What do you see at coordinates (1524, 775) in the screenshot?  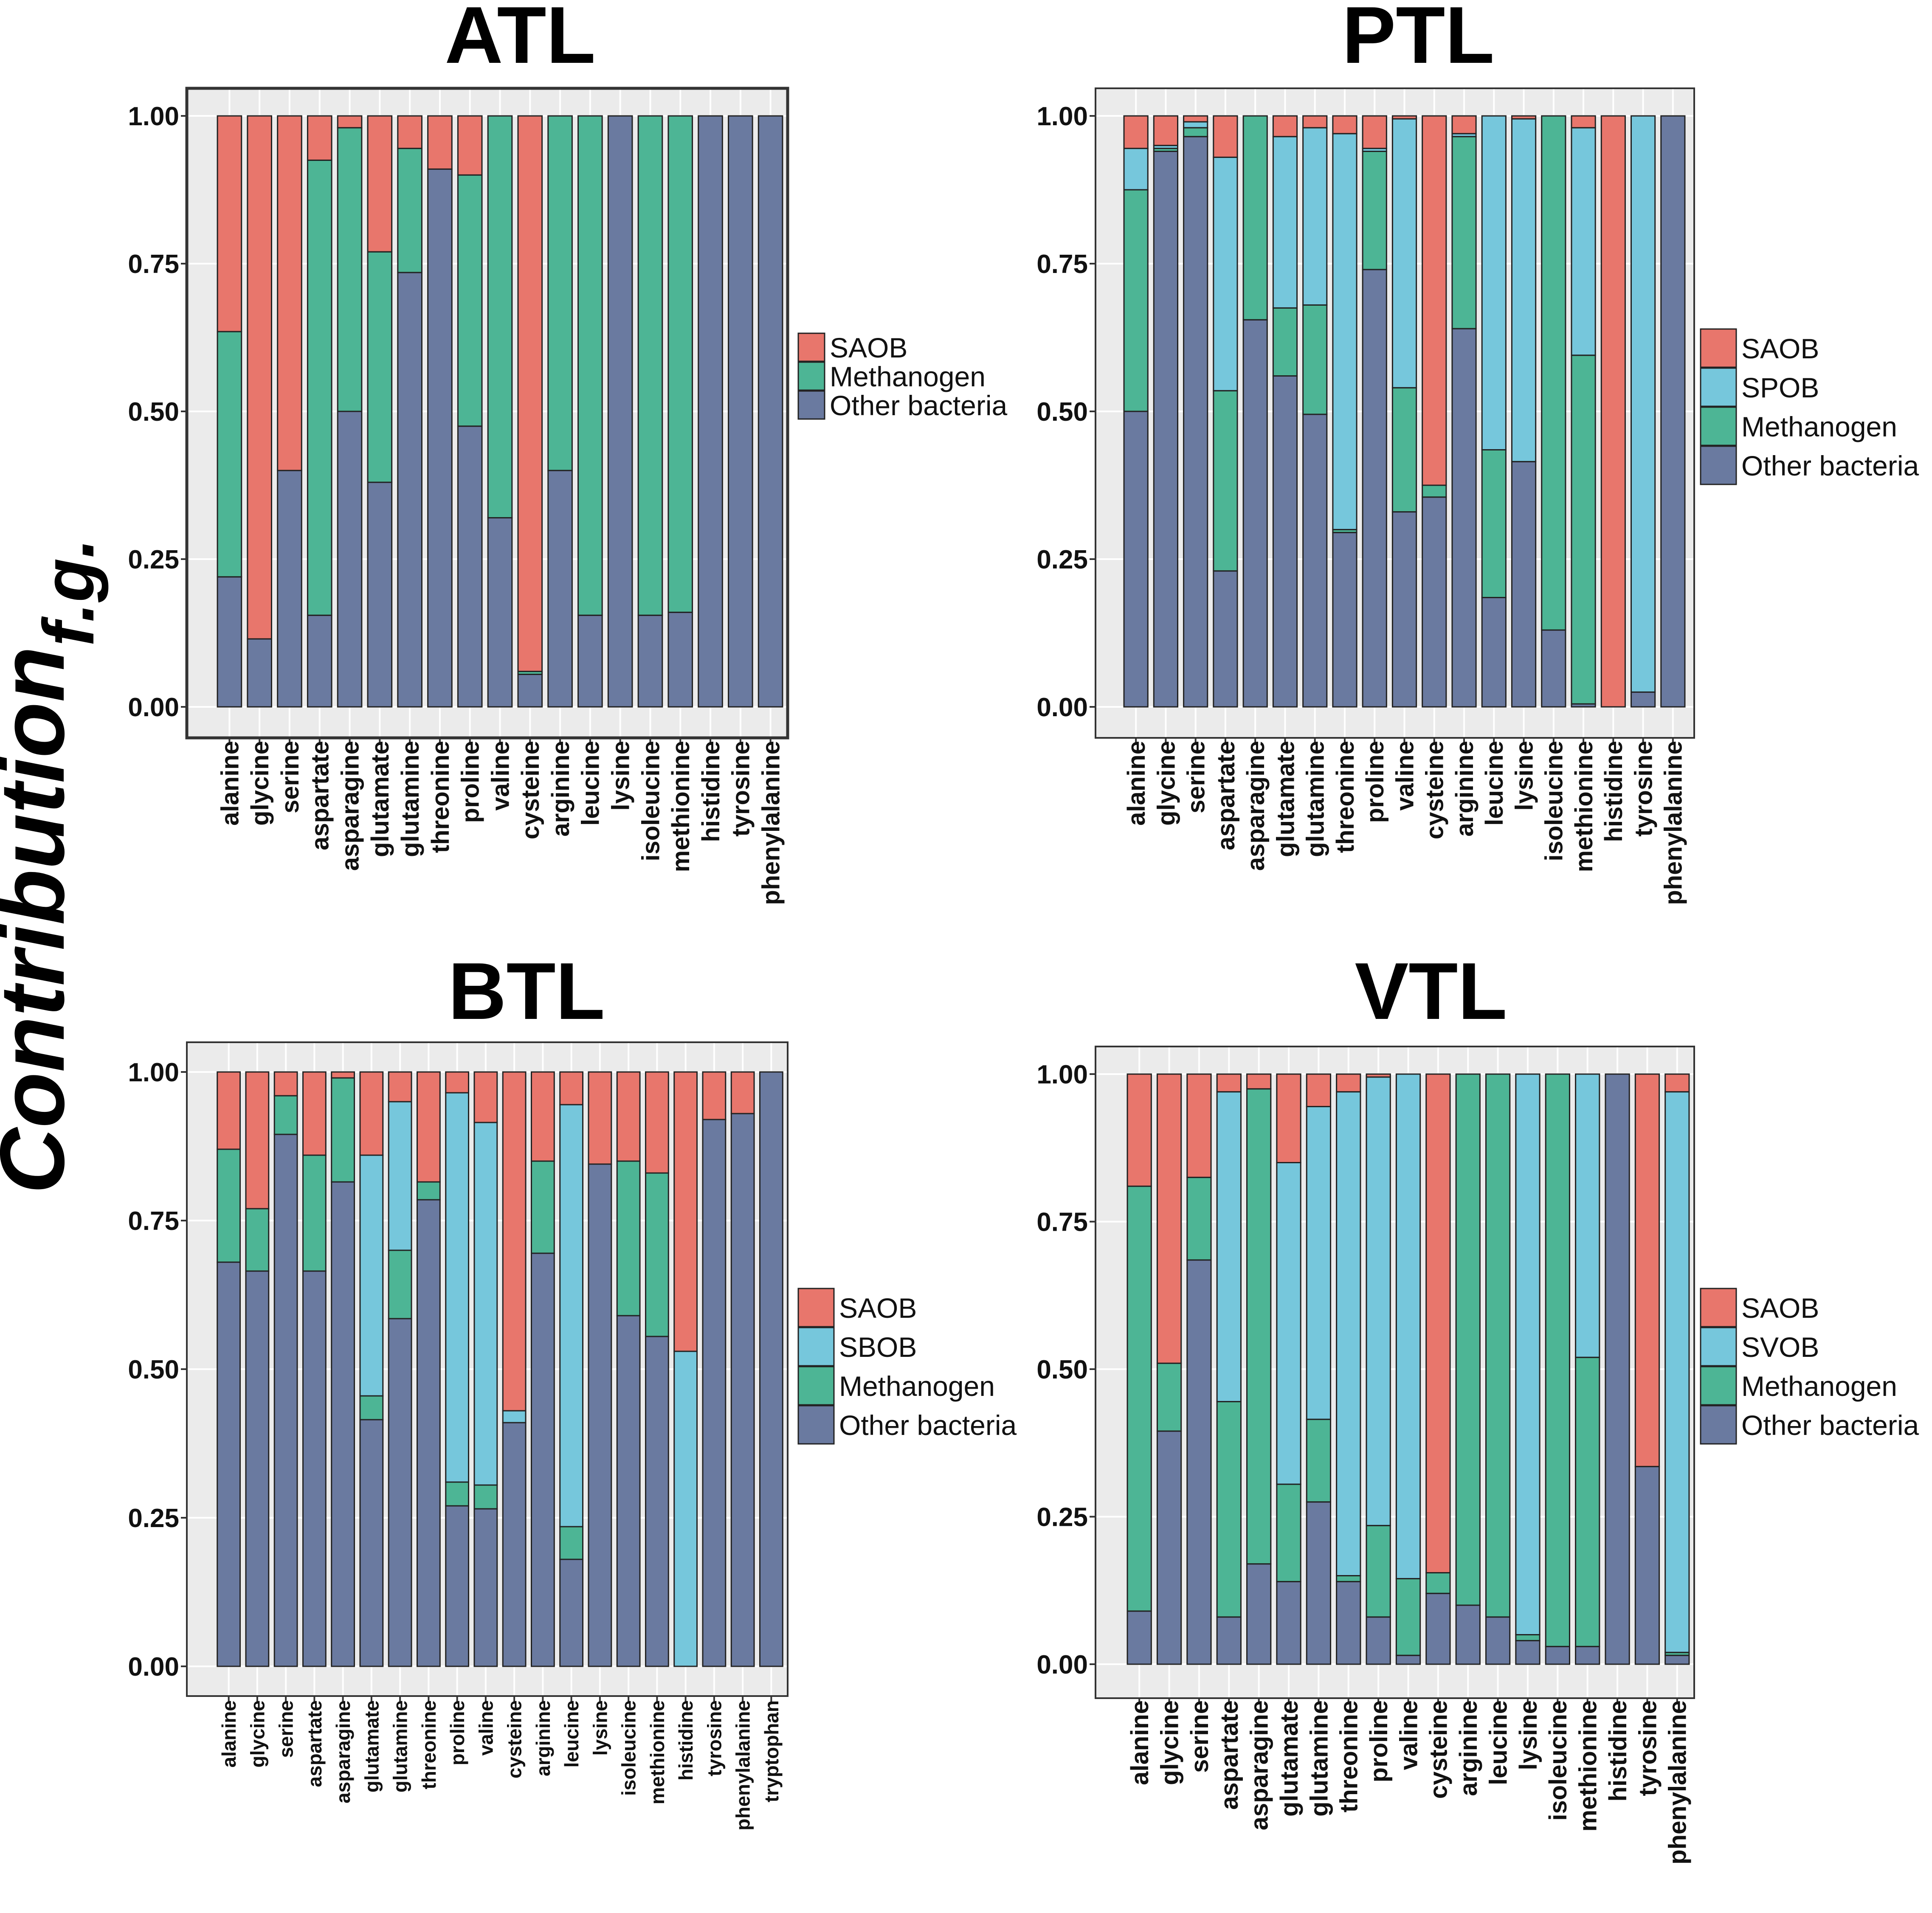 I see `x-tick-label-ptl-lysine: lysine` at bounding box center [1524, 775].